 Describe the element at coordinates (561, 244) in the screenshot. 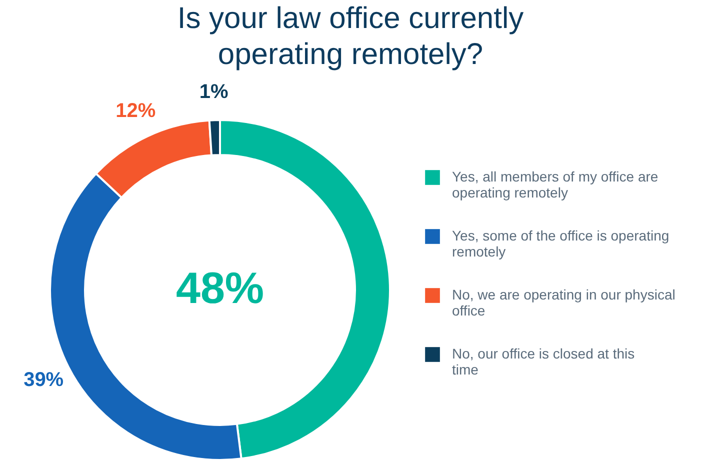

I see `legend-label: Yes, some of the office is operating remotely` at that location.